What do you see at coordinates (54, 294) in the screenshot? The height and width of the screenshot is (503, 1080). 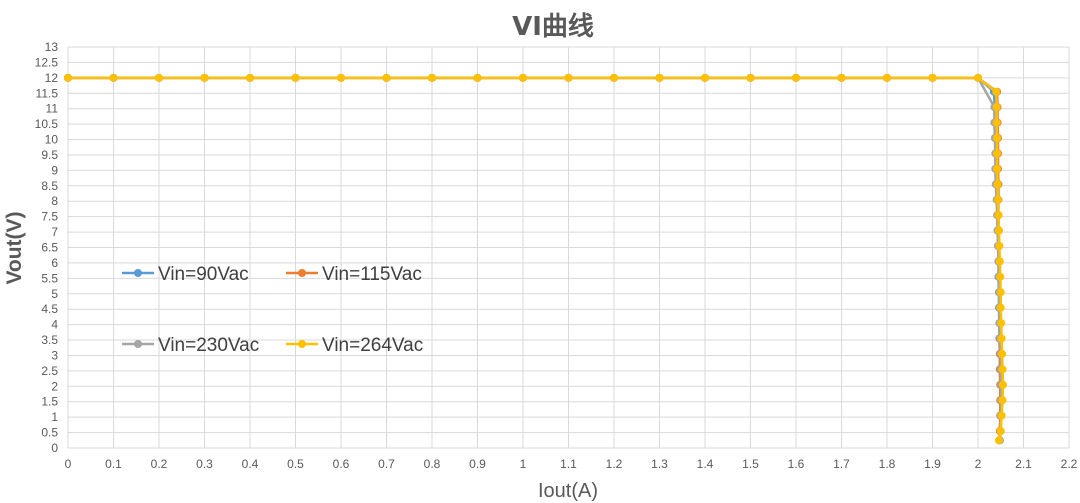 I see `y-tick-label: 5` at bounding box center [54, 294].